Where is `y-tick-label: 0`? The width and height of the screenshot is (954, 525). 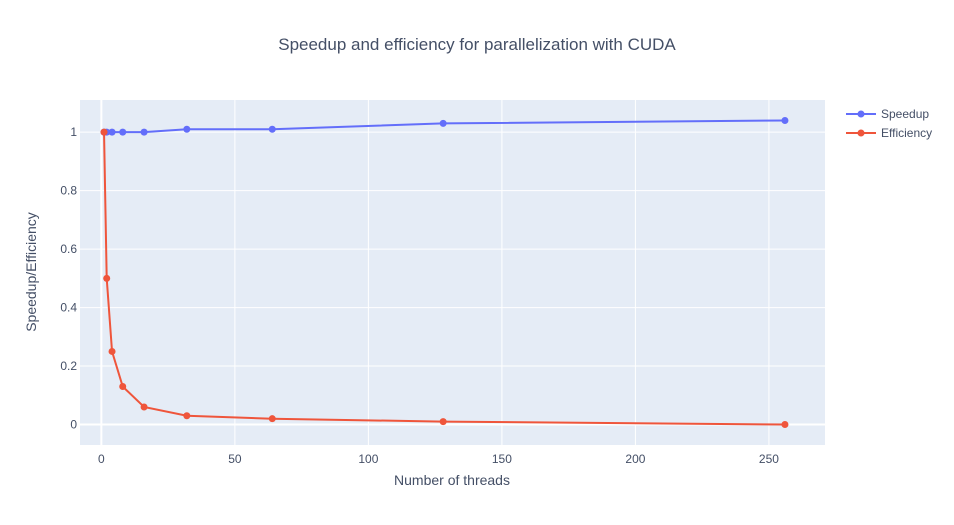
y-tick-label: 0 is located at coordinates (73, 425).